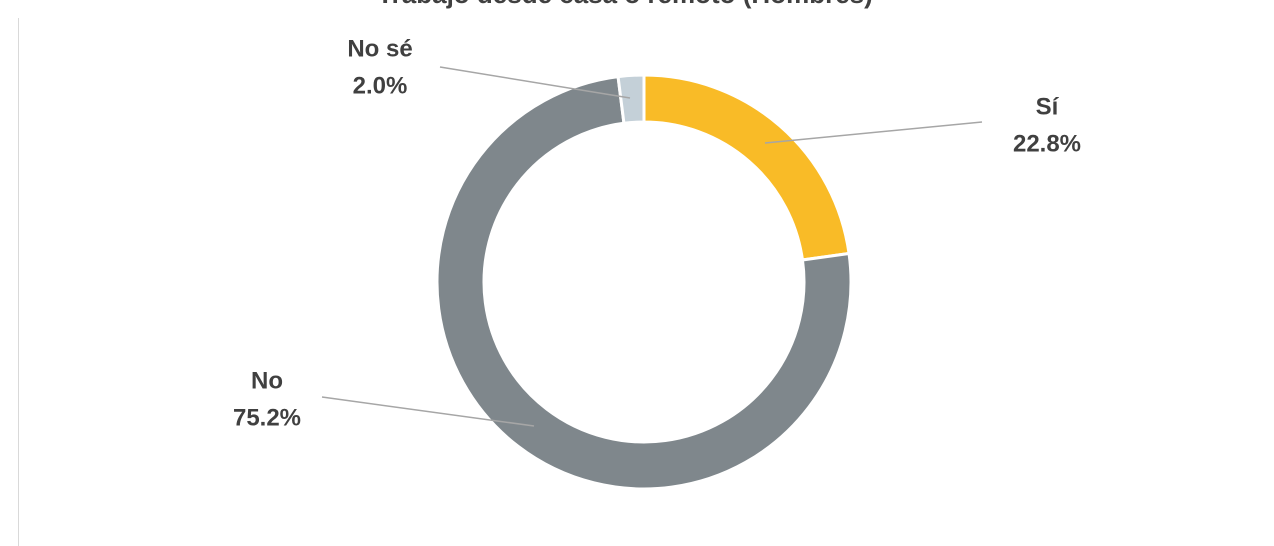 The height and width of the screenshot is (546, 1274). I want to click on value-label: 22.8%, so click(1047, 143).